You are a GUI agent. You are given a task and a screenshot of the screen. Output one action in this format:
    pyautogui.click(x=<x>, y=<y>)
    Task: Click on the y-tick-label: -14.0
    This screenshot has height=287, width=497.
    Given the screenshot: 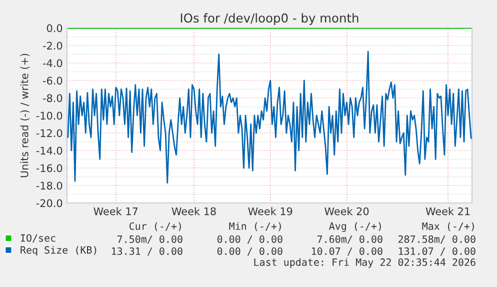 What is the action you would take?
    pyautogui.click(x=49, y=150)
    